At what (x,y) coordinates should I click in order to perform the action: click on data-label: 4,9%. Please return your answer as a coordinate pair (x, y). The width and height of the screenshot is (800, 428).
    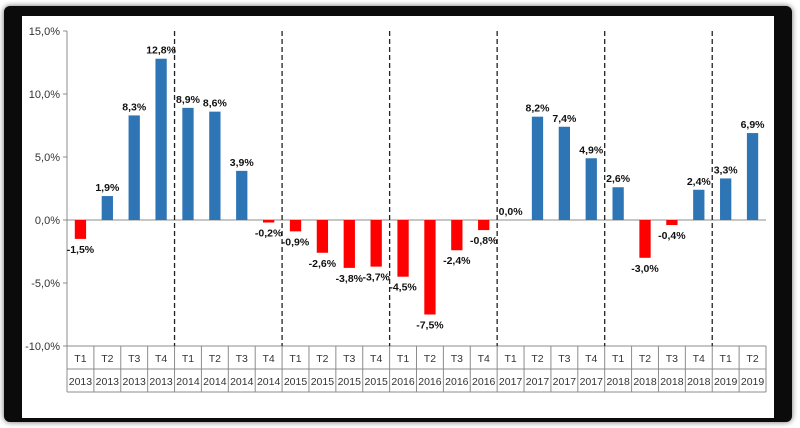
    Looking at the image, I should click on (591, 150).